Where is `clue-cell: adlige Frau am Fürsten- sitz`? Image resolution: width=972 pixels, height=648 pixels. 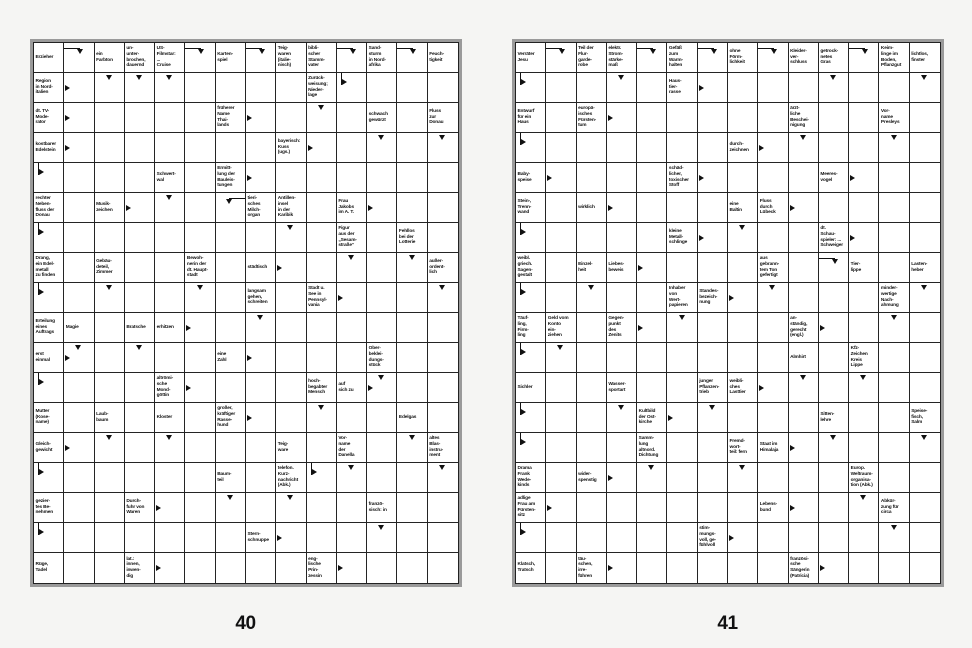 clue-cell: adlige Frau am Fürsten- sitz is located at coordinates (531, 508).